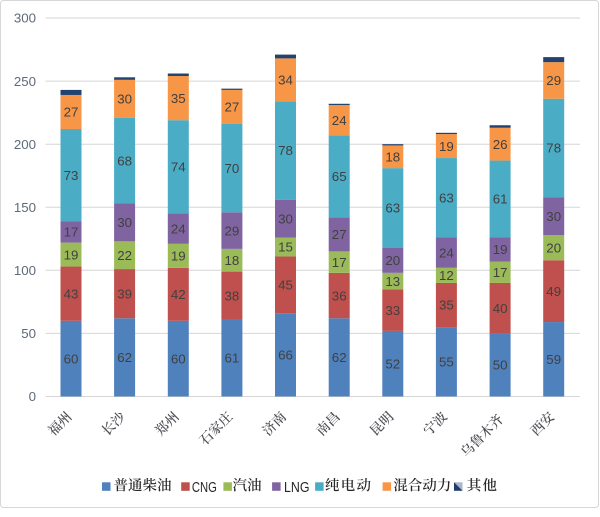 The height and width of the screenshot is (517, 600). I want to click on svg-text: 38, so click(232, 295).